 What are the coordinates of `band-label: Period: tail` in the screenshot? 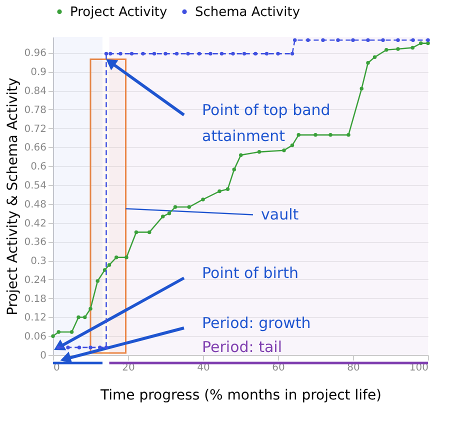 It's located at (242, 347).